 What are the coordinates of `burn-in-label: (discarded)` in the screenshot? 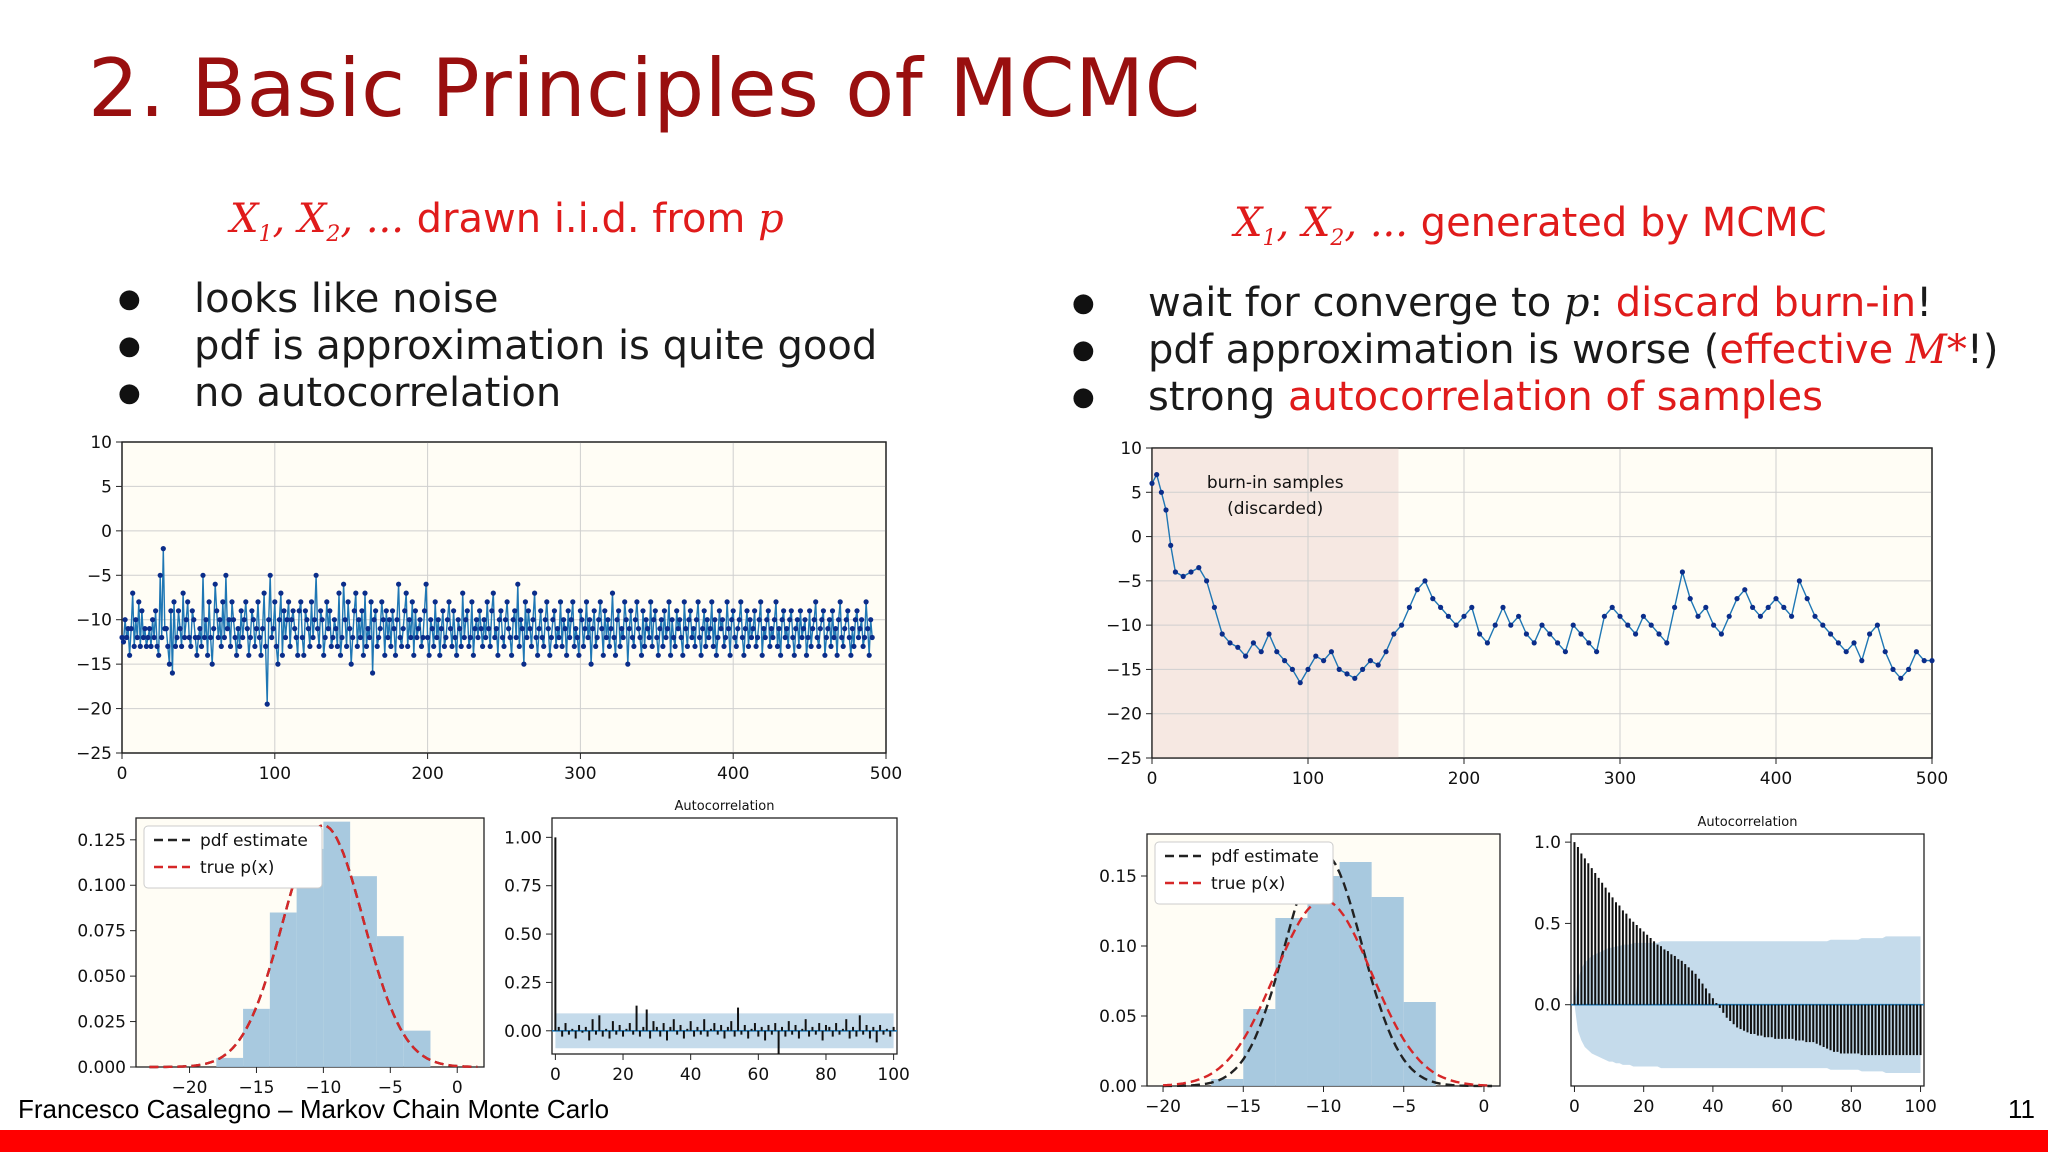 It's located at (1275, 509).